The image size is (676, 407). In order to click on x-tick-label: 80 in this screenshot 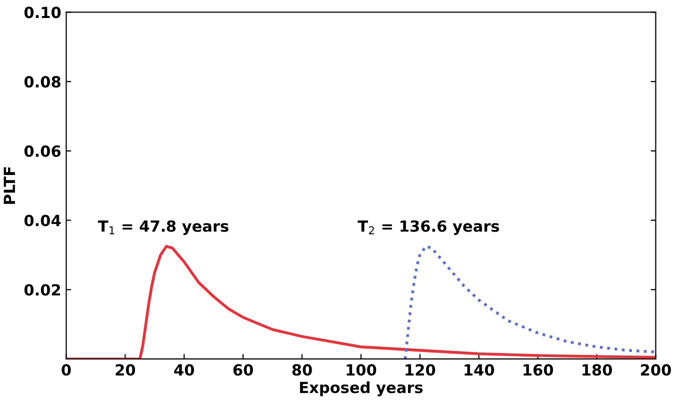, I will do `click(302, 370)`.